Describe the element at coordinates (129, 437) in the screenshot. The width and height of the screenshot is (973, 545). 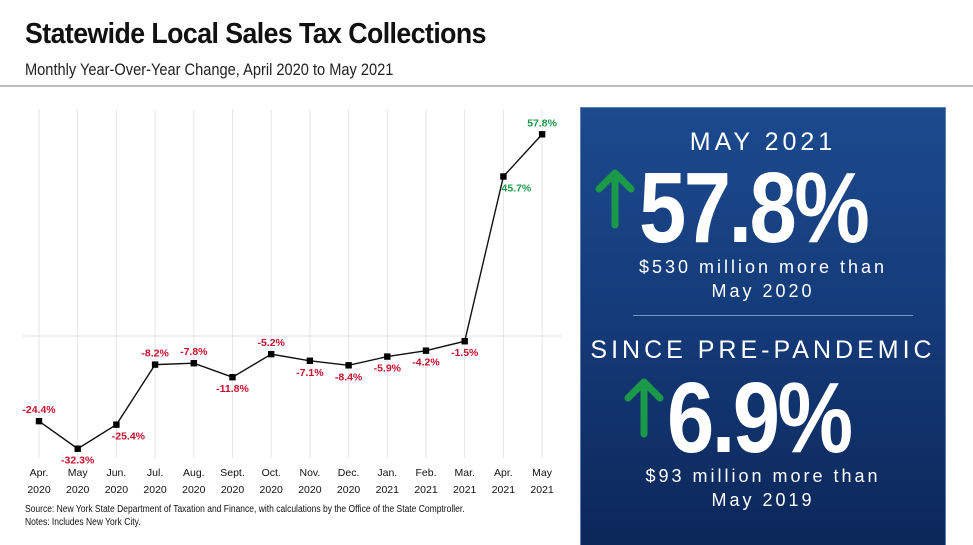
I see `data-label: -25.4%` at that location.